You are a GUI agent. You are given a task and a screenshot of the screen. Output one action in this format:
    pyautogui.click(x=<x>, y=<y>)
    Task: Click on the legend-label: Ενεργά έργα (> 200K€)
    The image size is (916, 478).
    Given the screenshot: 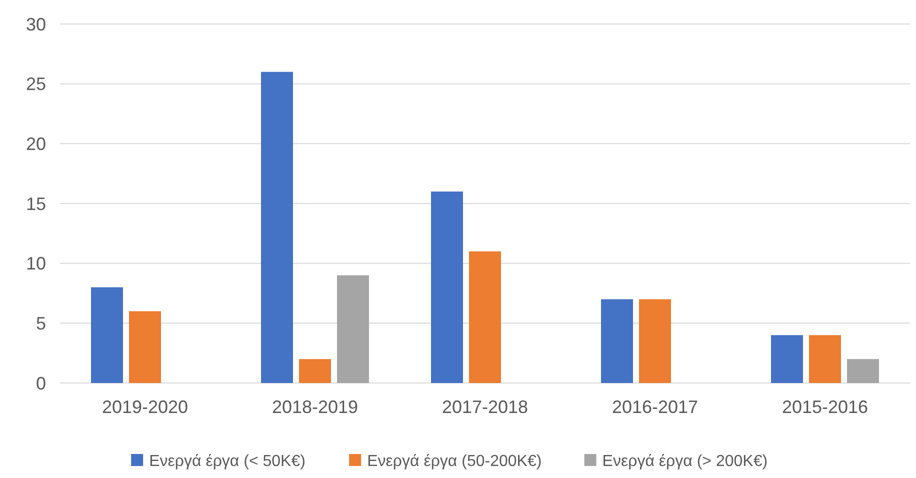 What is the action you would take?
    pyautogui.click(x=685, y=461)
    